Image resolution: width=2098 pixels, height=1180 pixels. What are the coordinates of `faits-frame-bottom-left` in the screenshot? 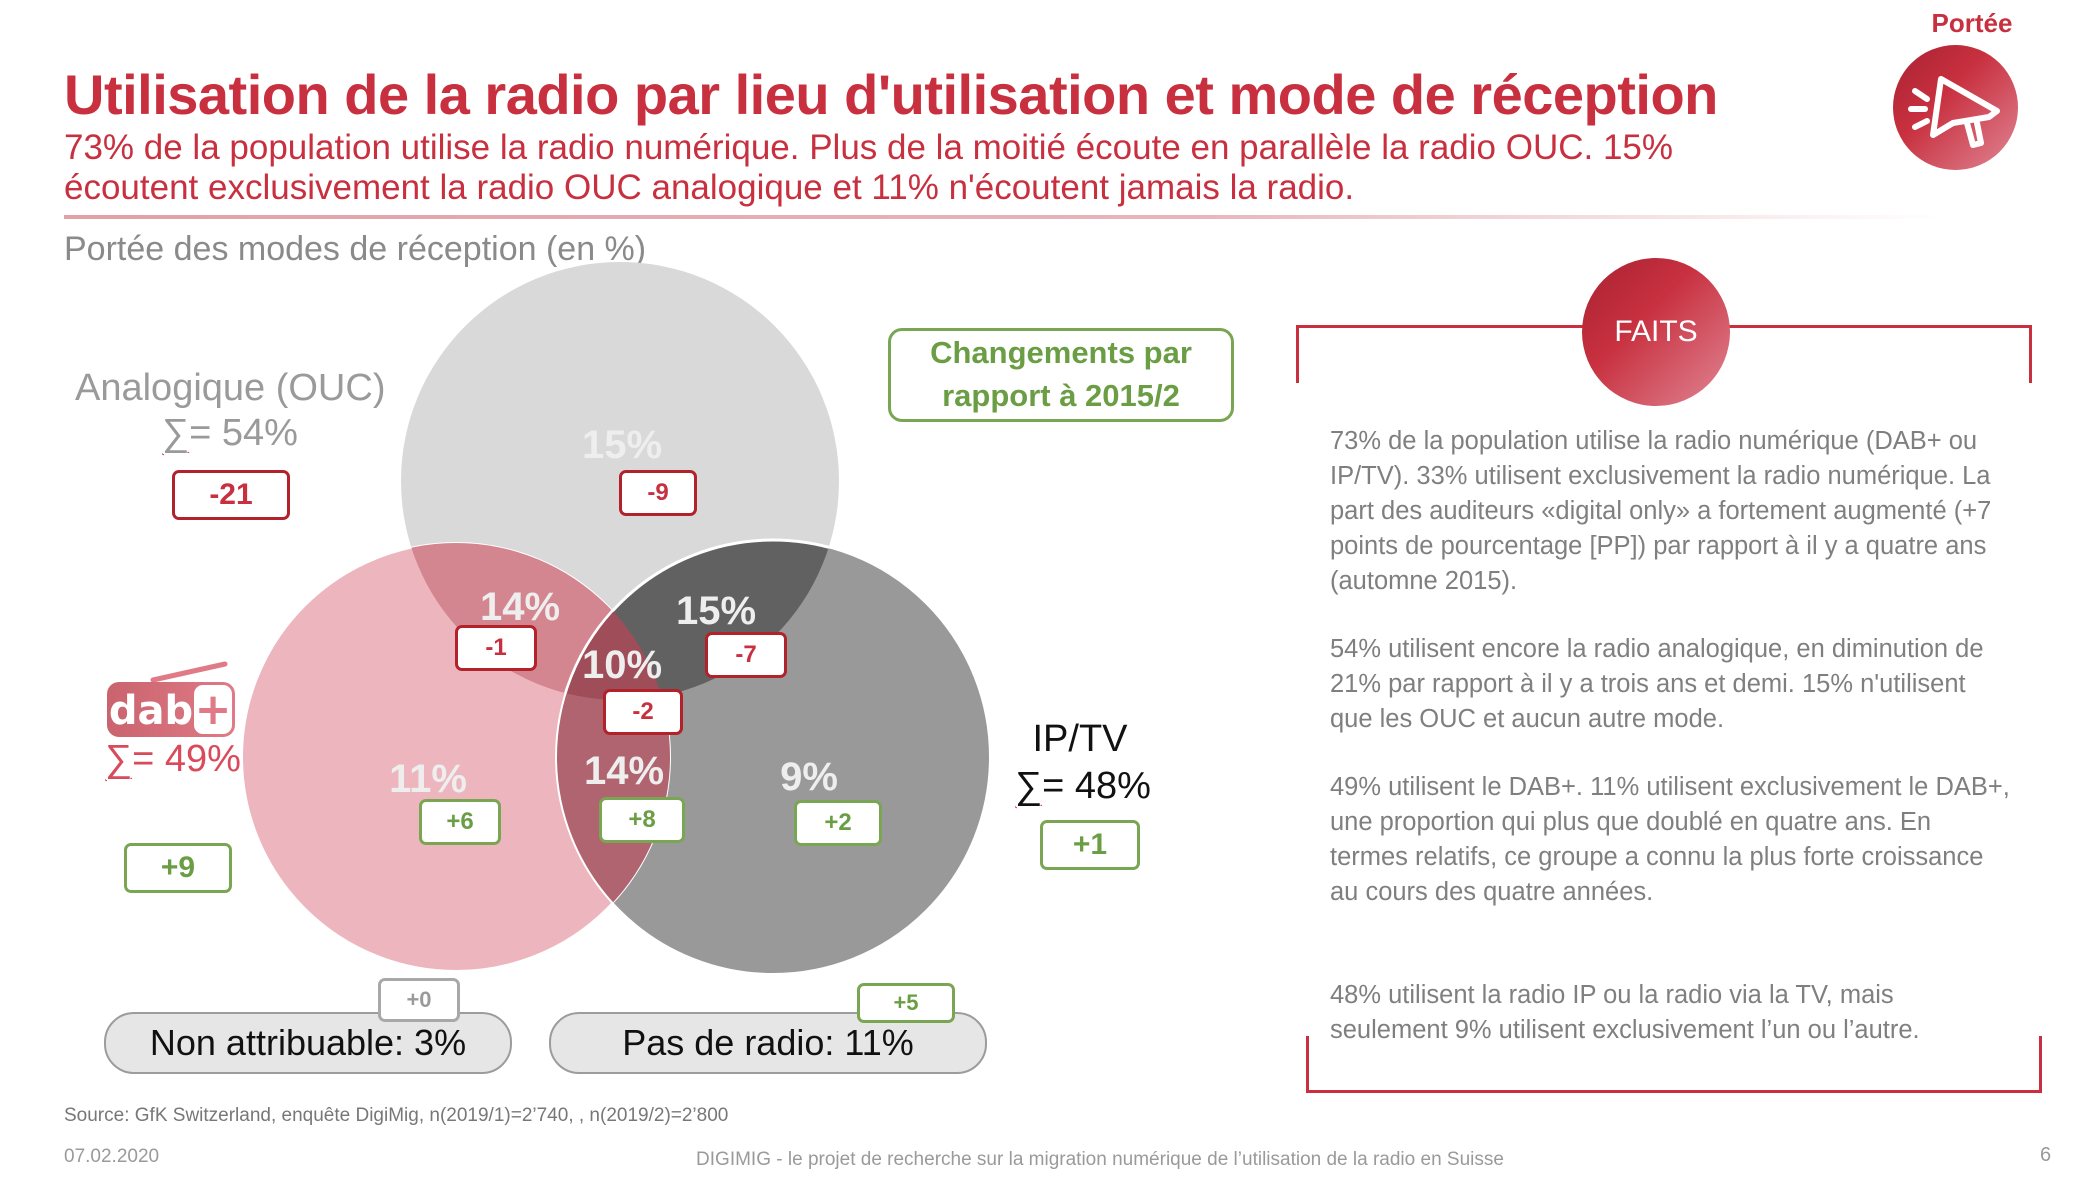 It's located at (1307, 1064).